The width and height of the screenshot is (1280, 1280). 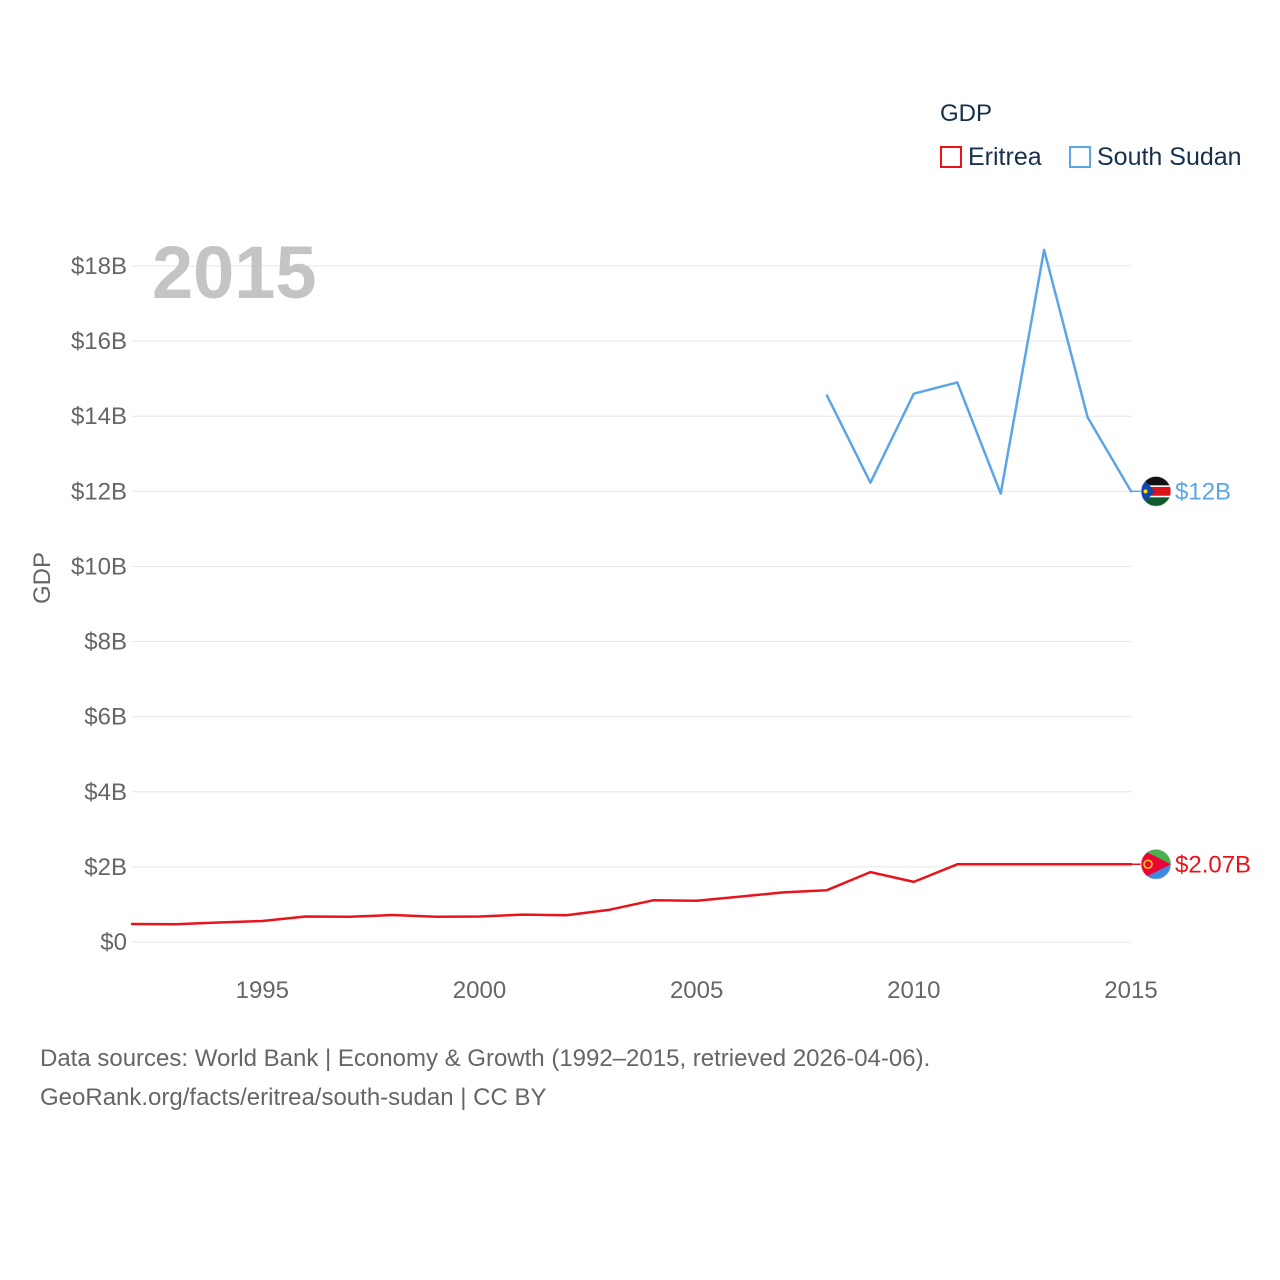 What do you see at coordinates (99, 266) in the screenshot?
I see `y-tick-label: $18B` at bounding box center [99, 266].